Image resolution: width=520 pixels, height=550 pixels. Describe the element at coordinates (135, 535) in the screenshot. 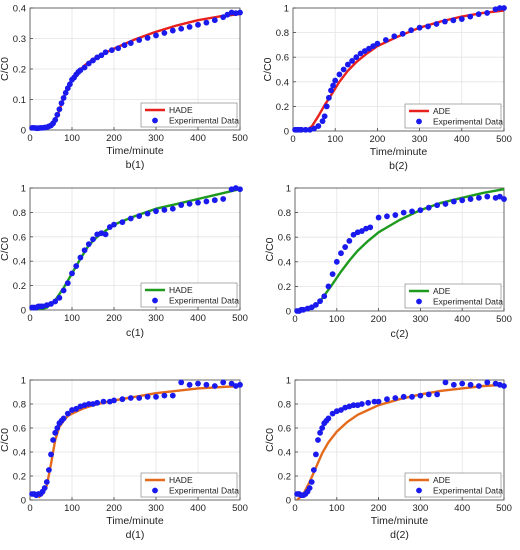

I see `panel-caption: d(1)` at that location.